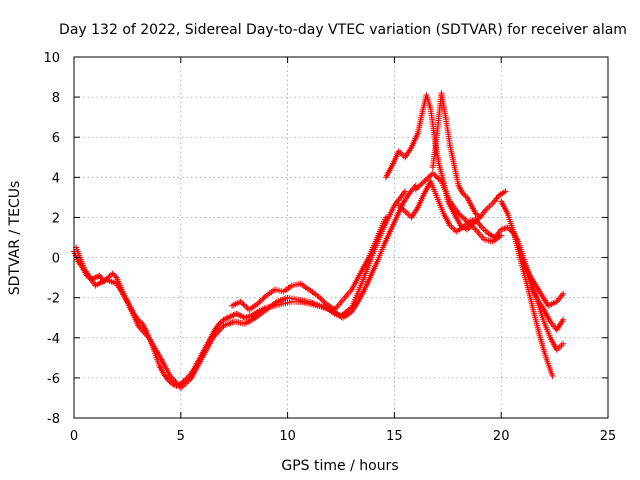 The height and width of the screenshot is (480, 640). I want to click on series-arc-upper-branch, so click(309, 263).